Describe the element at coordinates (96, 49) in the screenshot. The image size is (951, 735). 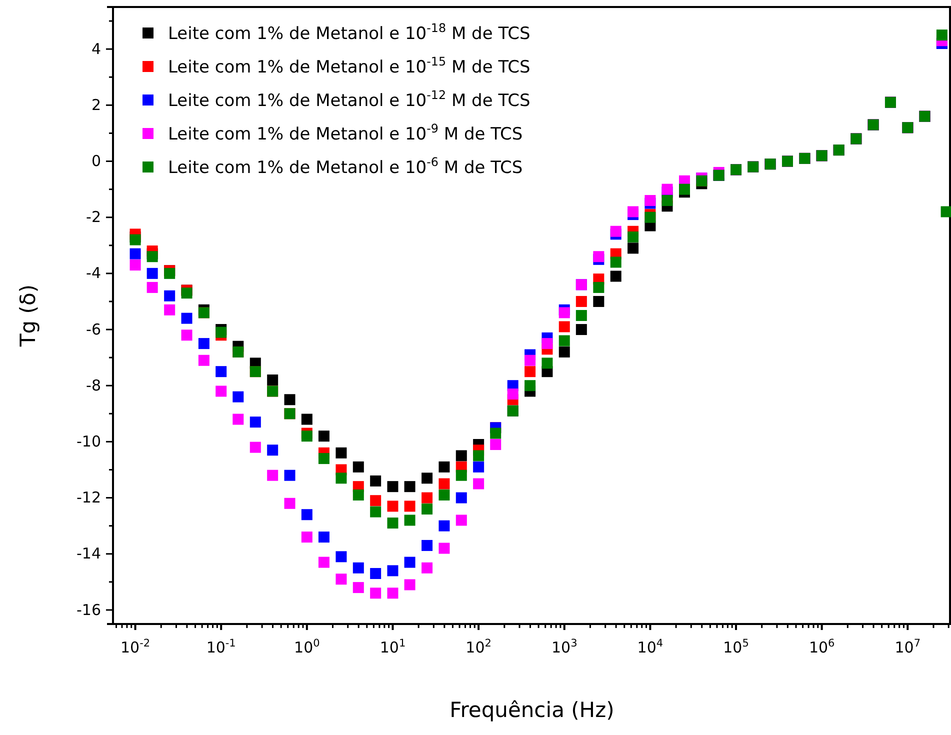
I see `y-tick-label: 4` at that location.